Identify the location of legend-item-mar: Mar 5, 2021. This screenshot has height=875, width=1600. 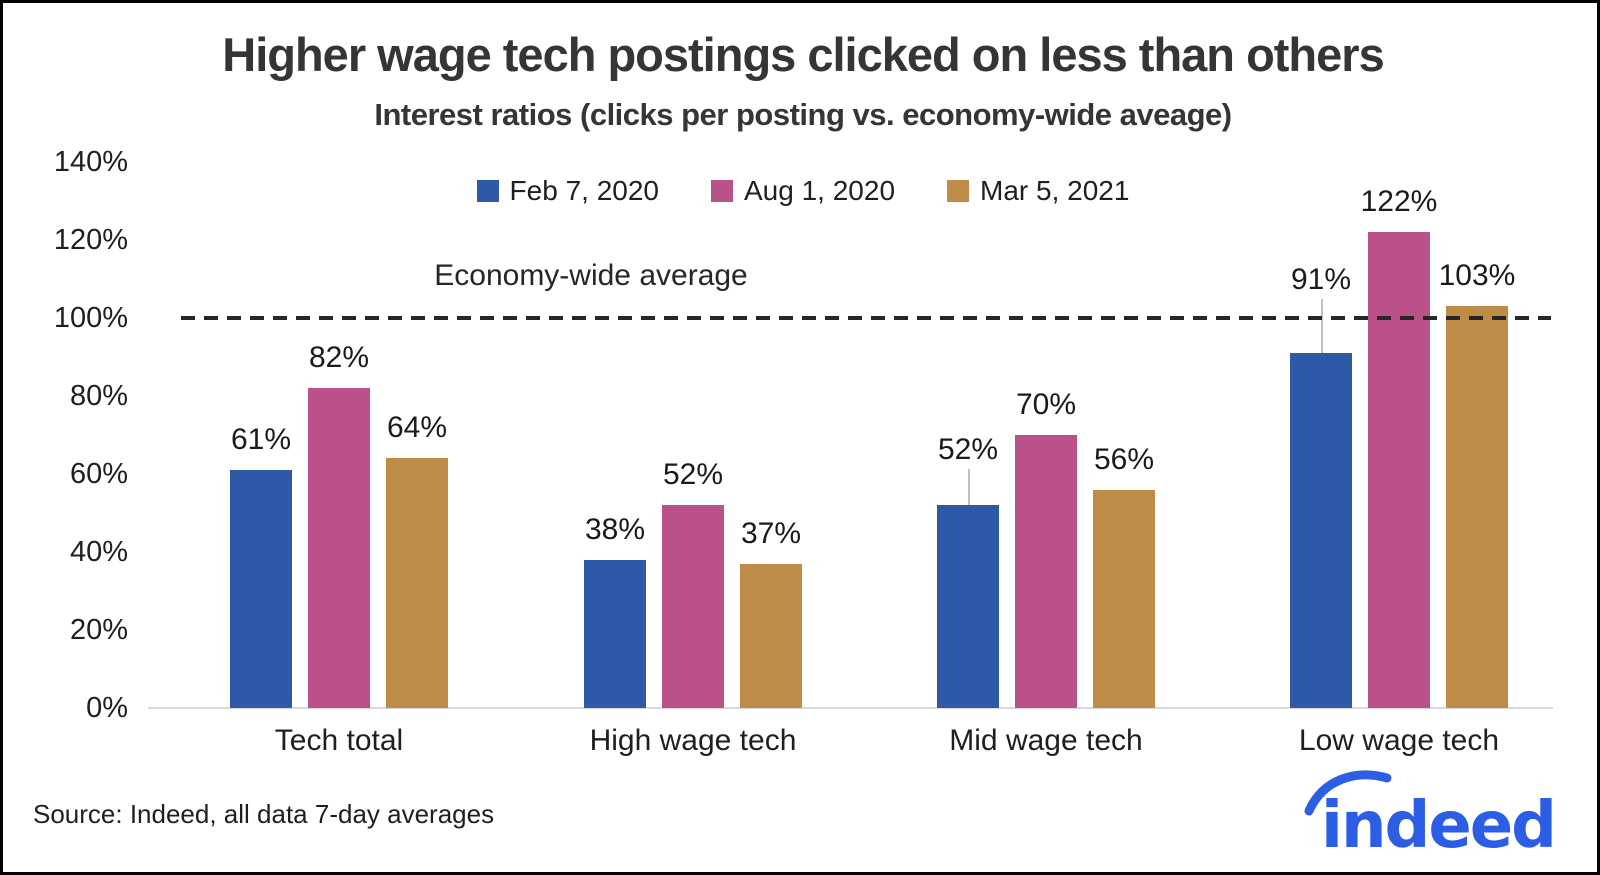
(1038, 191).